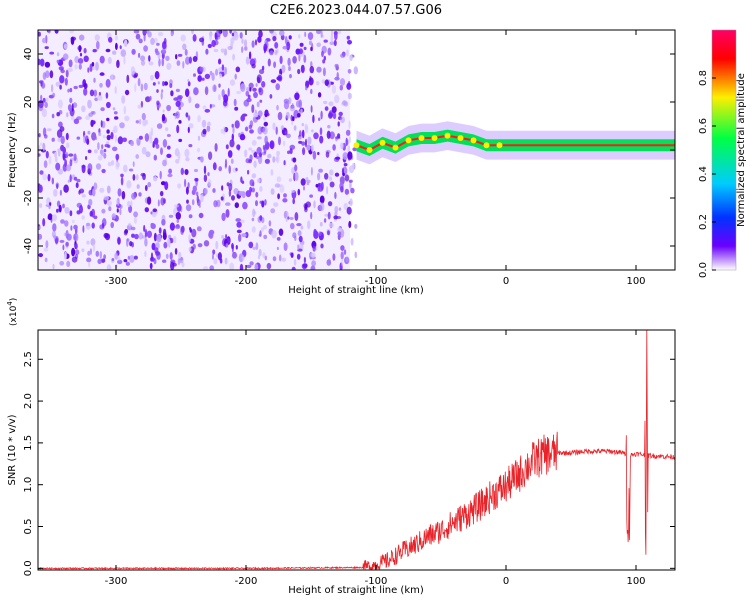  Describe the element at coordinates (395, 147) in the screenshot. I see `signal-blob` at that location.